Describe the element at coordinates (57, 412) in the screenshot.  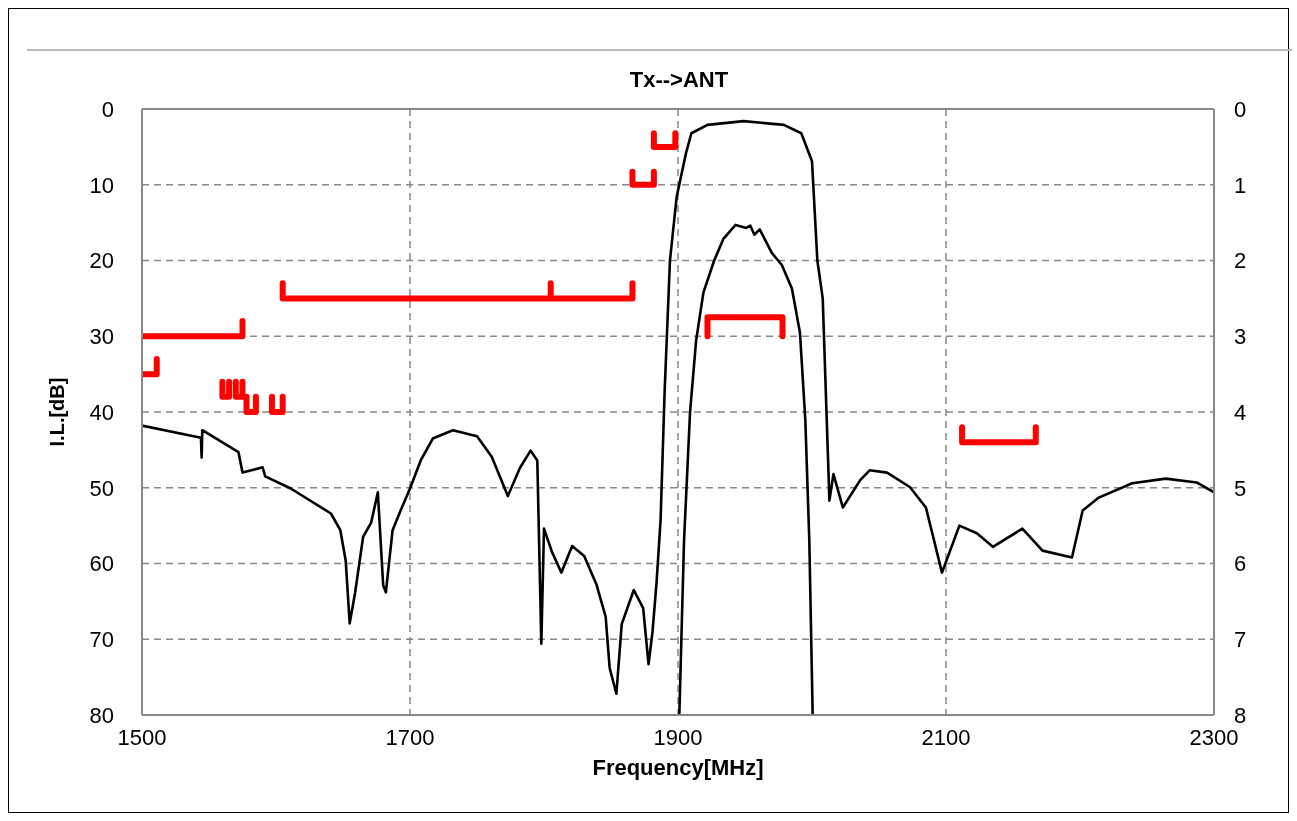
I see `y-axis-title: I.L.[dB]` at that location.